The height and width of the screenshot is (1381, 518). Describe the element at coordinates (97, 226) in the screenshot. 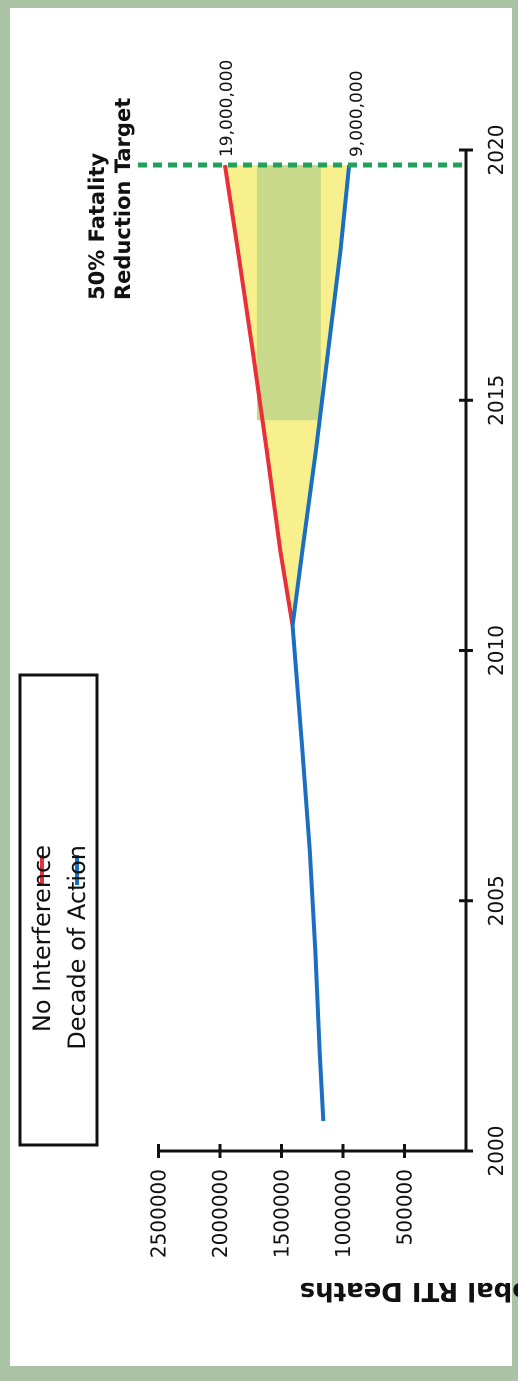

I see `target-label-line1: 50% Fatality` at that location.